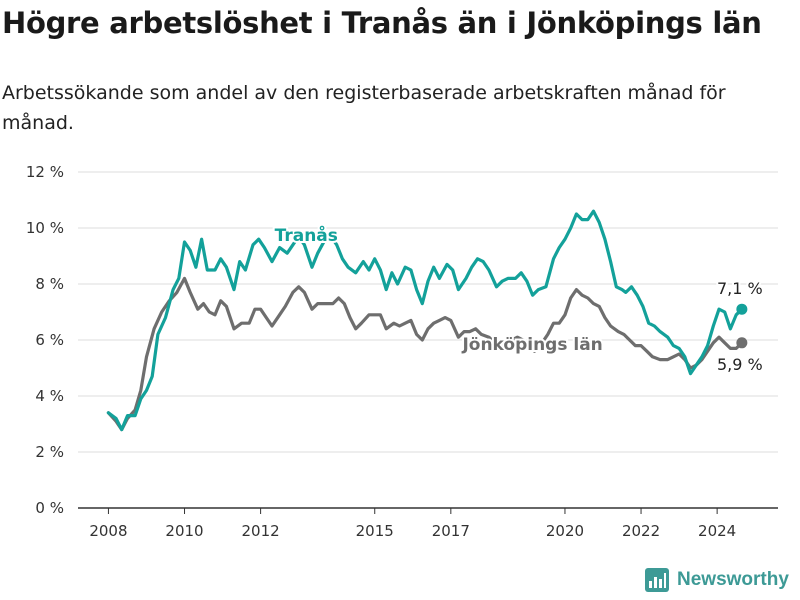 This screenshot has width=800, height=600. I want to click on series-end-label-1: 5,9 %, so click(740, 364).